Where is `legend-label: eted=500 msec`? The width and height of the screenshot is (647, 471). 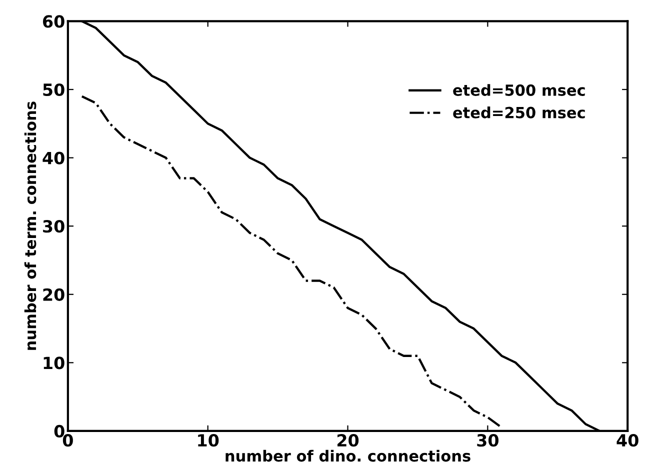
legend-label: eted=500 msec is located at coordinates (519, 90).